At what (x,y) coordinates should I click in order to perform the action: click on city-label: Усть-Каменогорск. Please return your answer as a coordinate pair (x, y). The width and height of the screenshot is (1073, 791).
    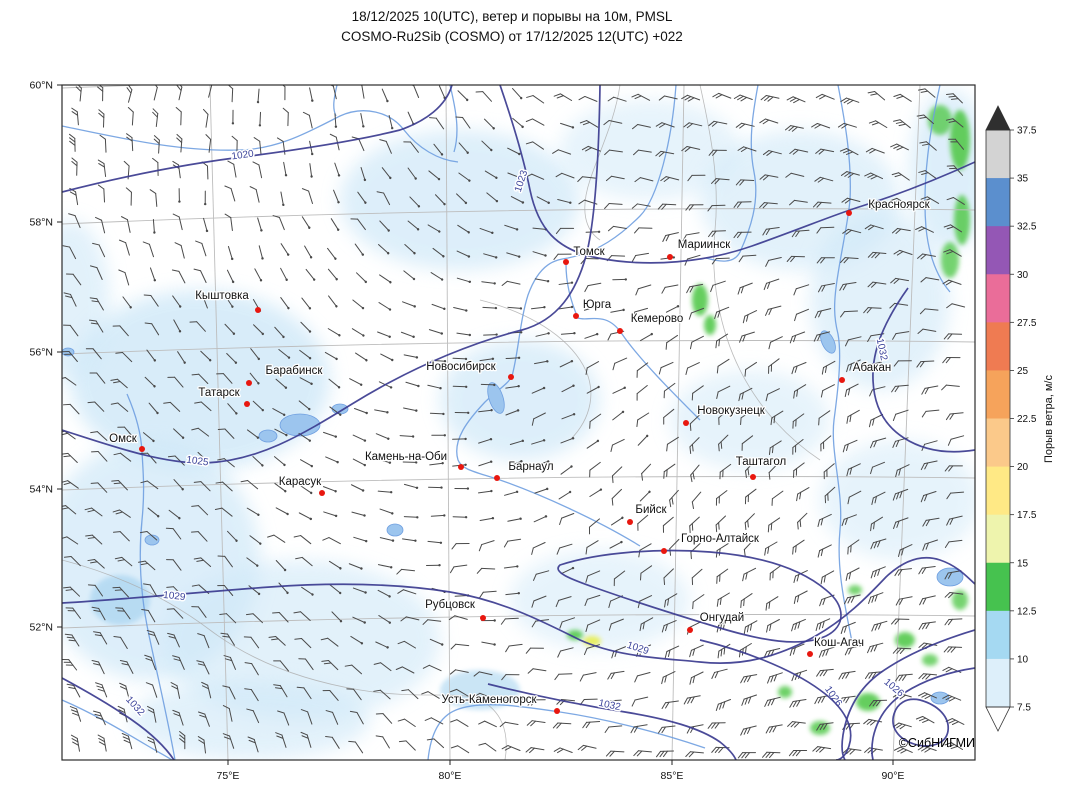
    Looking at the image, I should click on (489, 700).